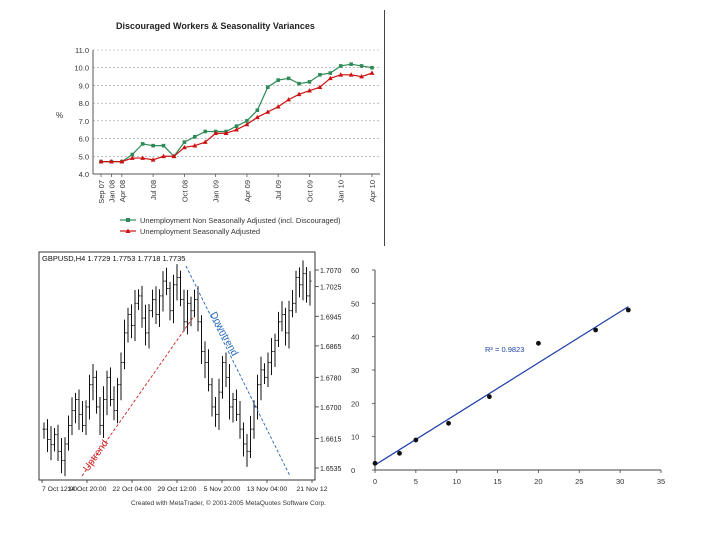  I want to click on x-tick-label: 15, so click(497, 481).